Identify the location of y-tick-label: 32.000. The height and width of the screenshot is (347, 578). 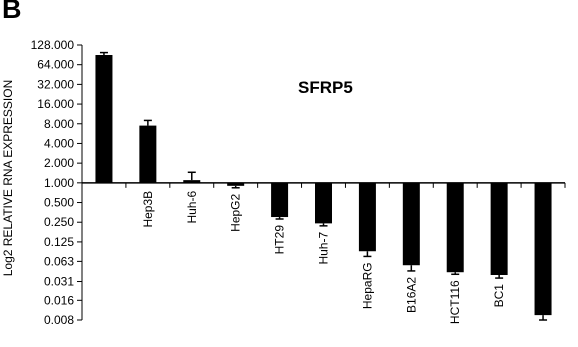
(55, 84).